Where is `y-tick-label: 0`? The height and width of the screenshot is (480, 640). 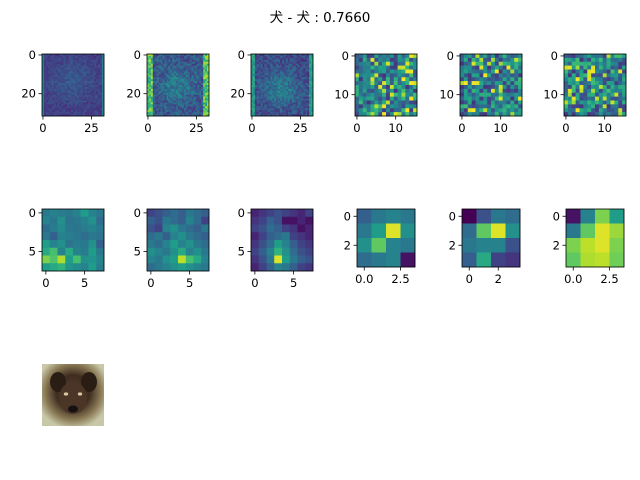 y-tick-label: 0 is located at coordinates (32, 213).